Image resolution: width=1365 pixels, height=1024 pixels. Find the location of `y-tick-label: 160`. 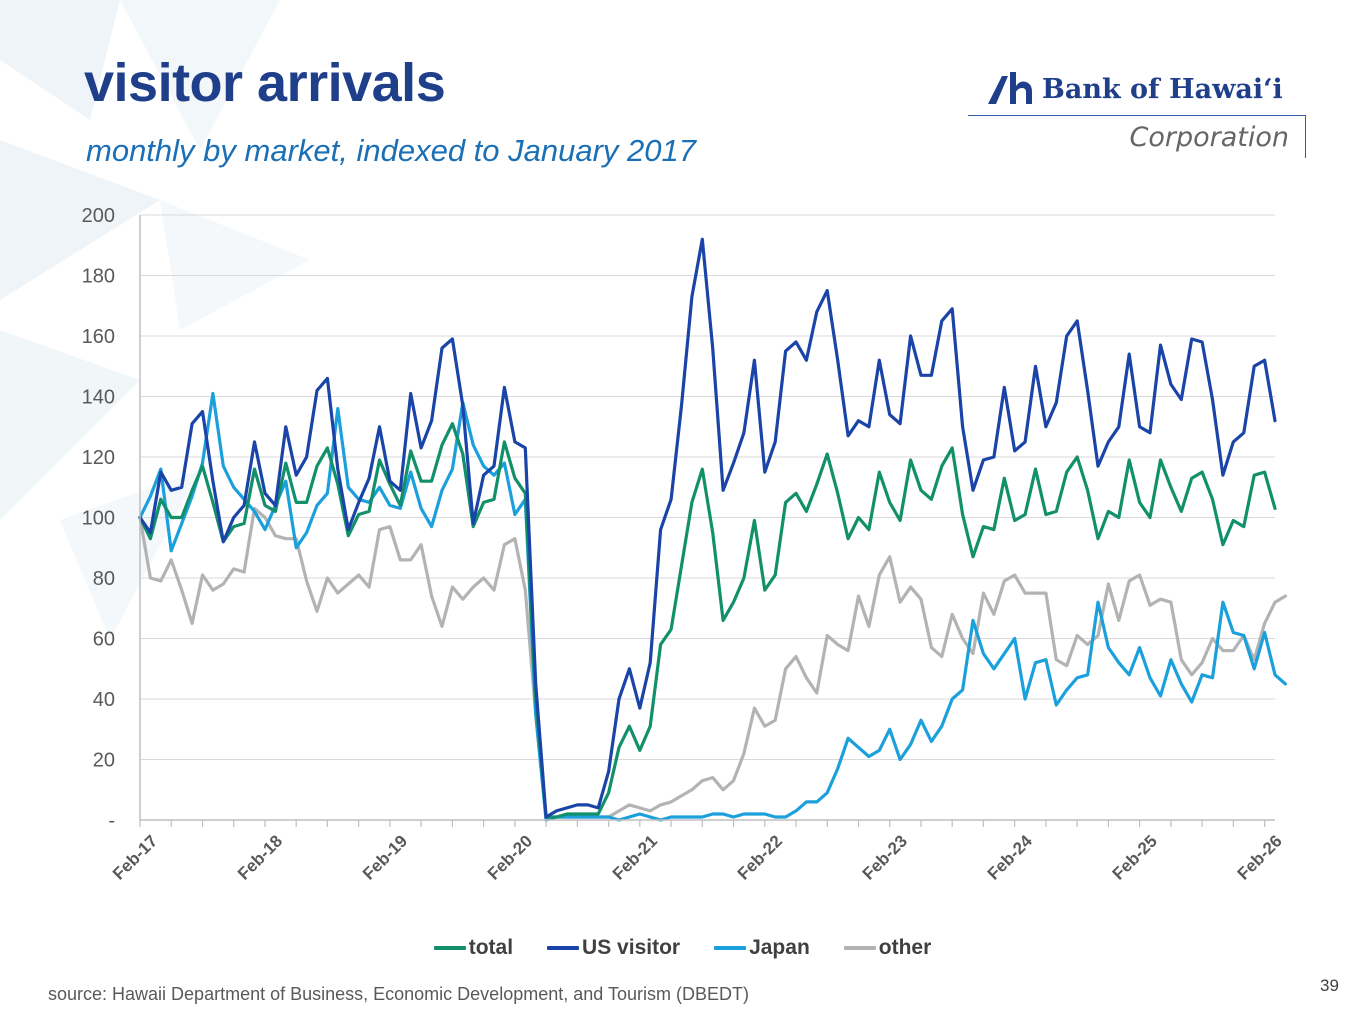

y-tick-label: 160 is located at coordinates (98, 337).